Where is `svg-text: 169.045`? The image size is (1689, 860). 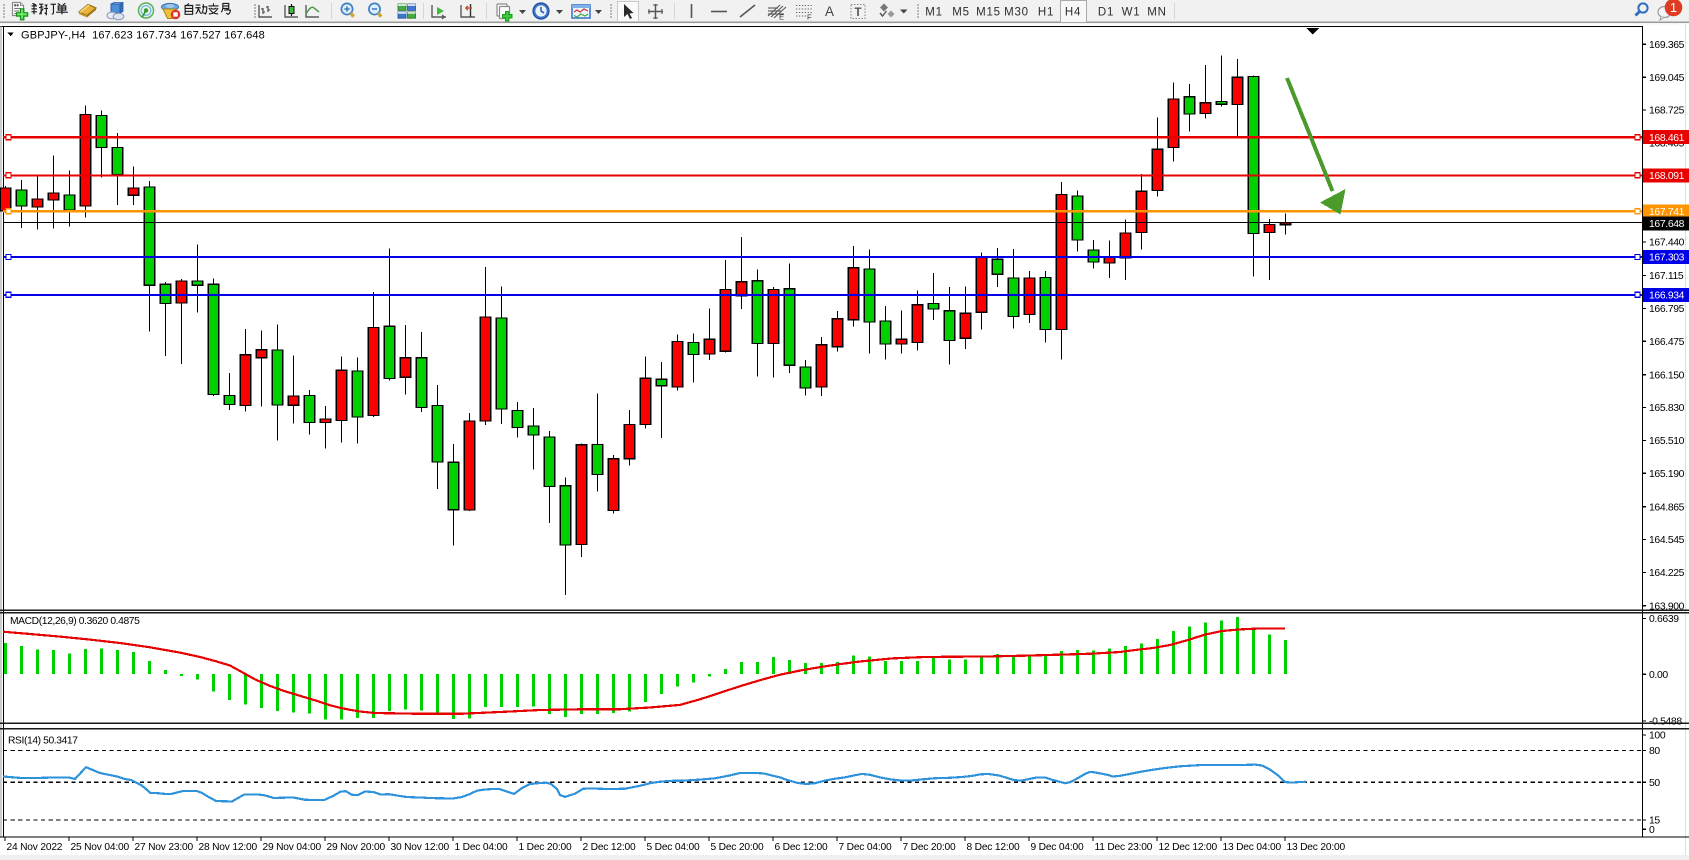
svg-text: 169.045 is located at coordinates (1667, 78).